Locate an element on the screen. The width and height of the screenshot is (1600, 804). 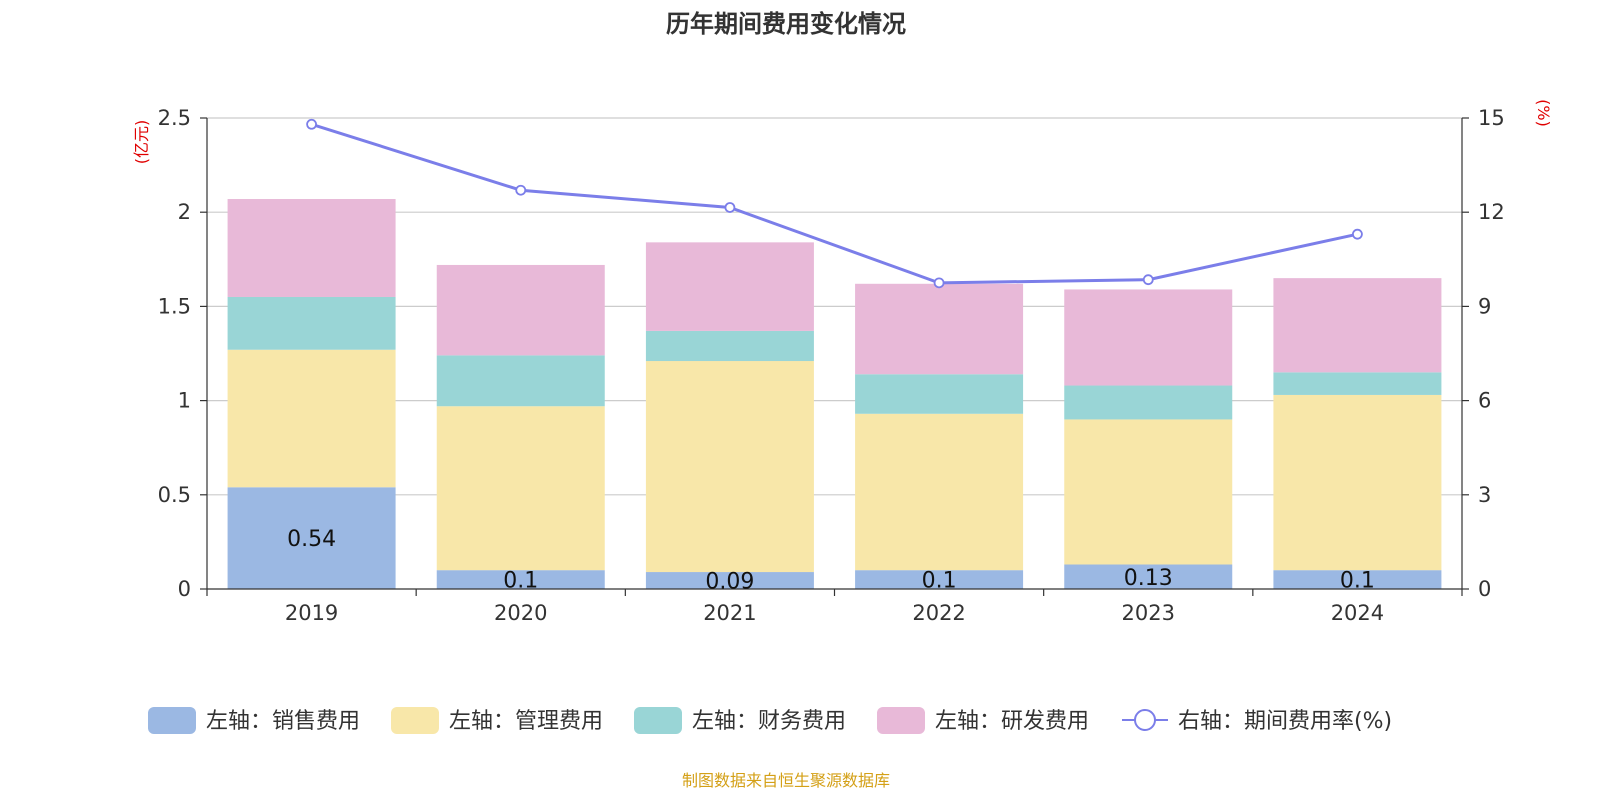
legend-marker is located at coordinates (1145, 720).